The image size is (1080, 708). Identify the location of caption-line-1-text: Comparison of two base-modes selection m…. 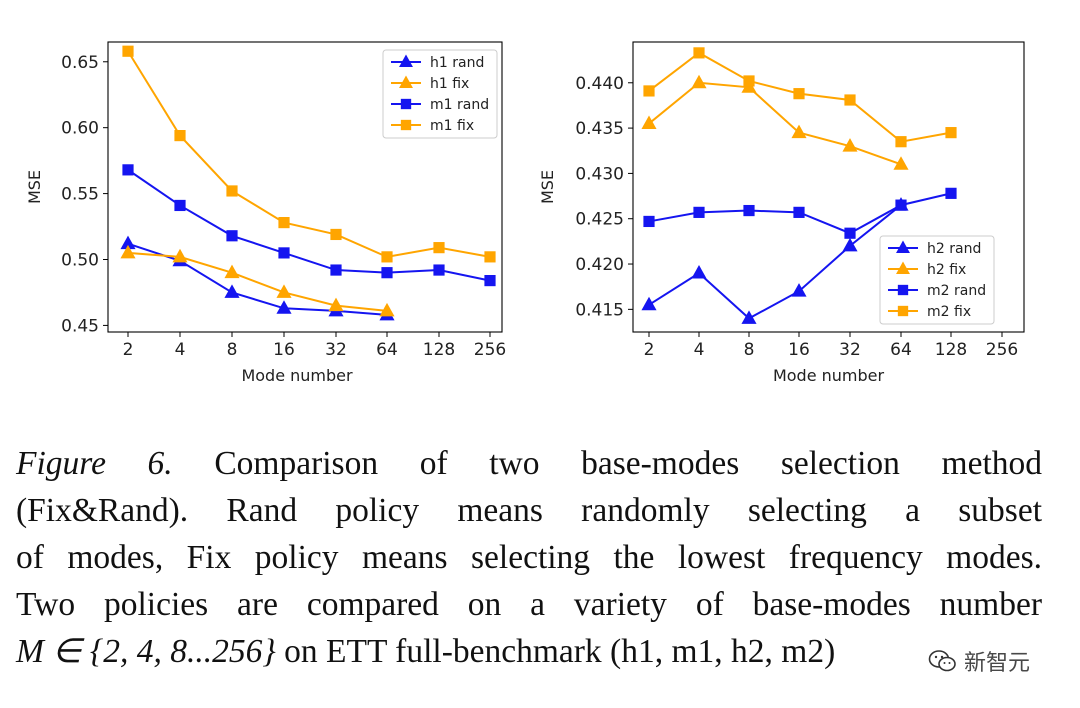
(628, 463).